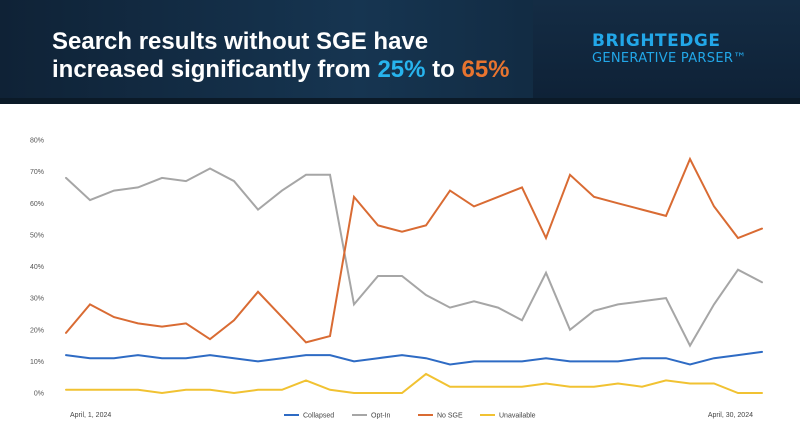 The width and height of the screenshot is (800, 436). Describe the element at coordinates (240, 41) in the screenshot. I see `headline-line1: Search results without SGE have` at that location.